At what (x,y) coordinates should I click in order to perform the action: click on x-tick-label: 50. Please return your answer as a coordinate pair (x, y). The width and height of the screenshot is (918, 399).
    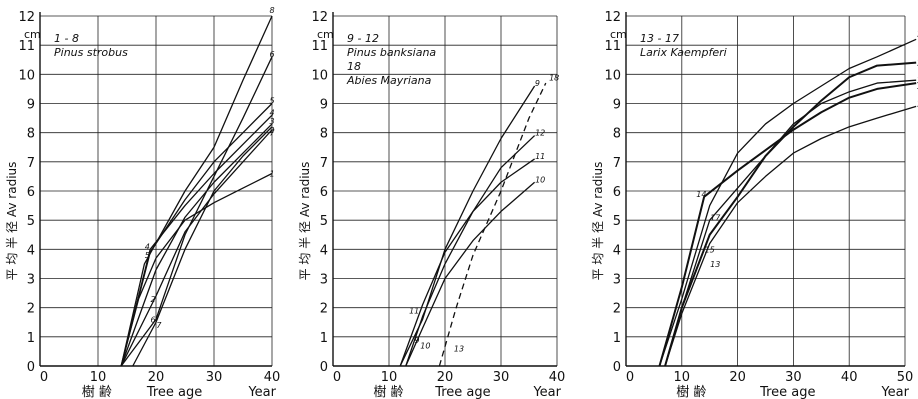
    Looking at the image, I should click on (905, 377).